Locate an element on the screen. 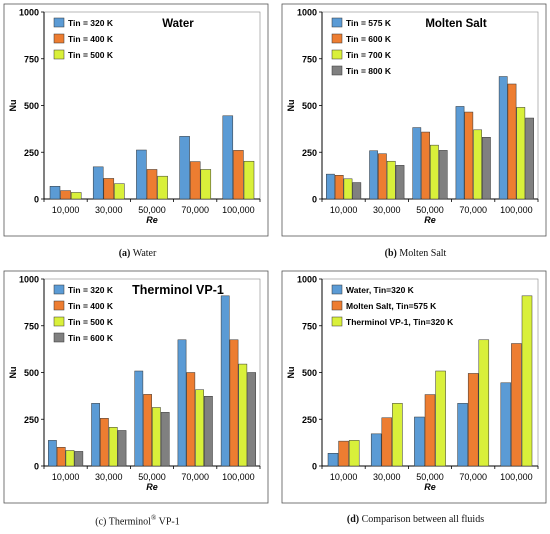 Image resolution: width=550 pixels, height=534 pixels. x-tick-label: 30,000 is located at coordinates (387, 477).